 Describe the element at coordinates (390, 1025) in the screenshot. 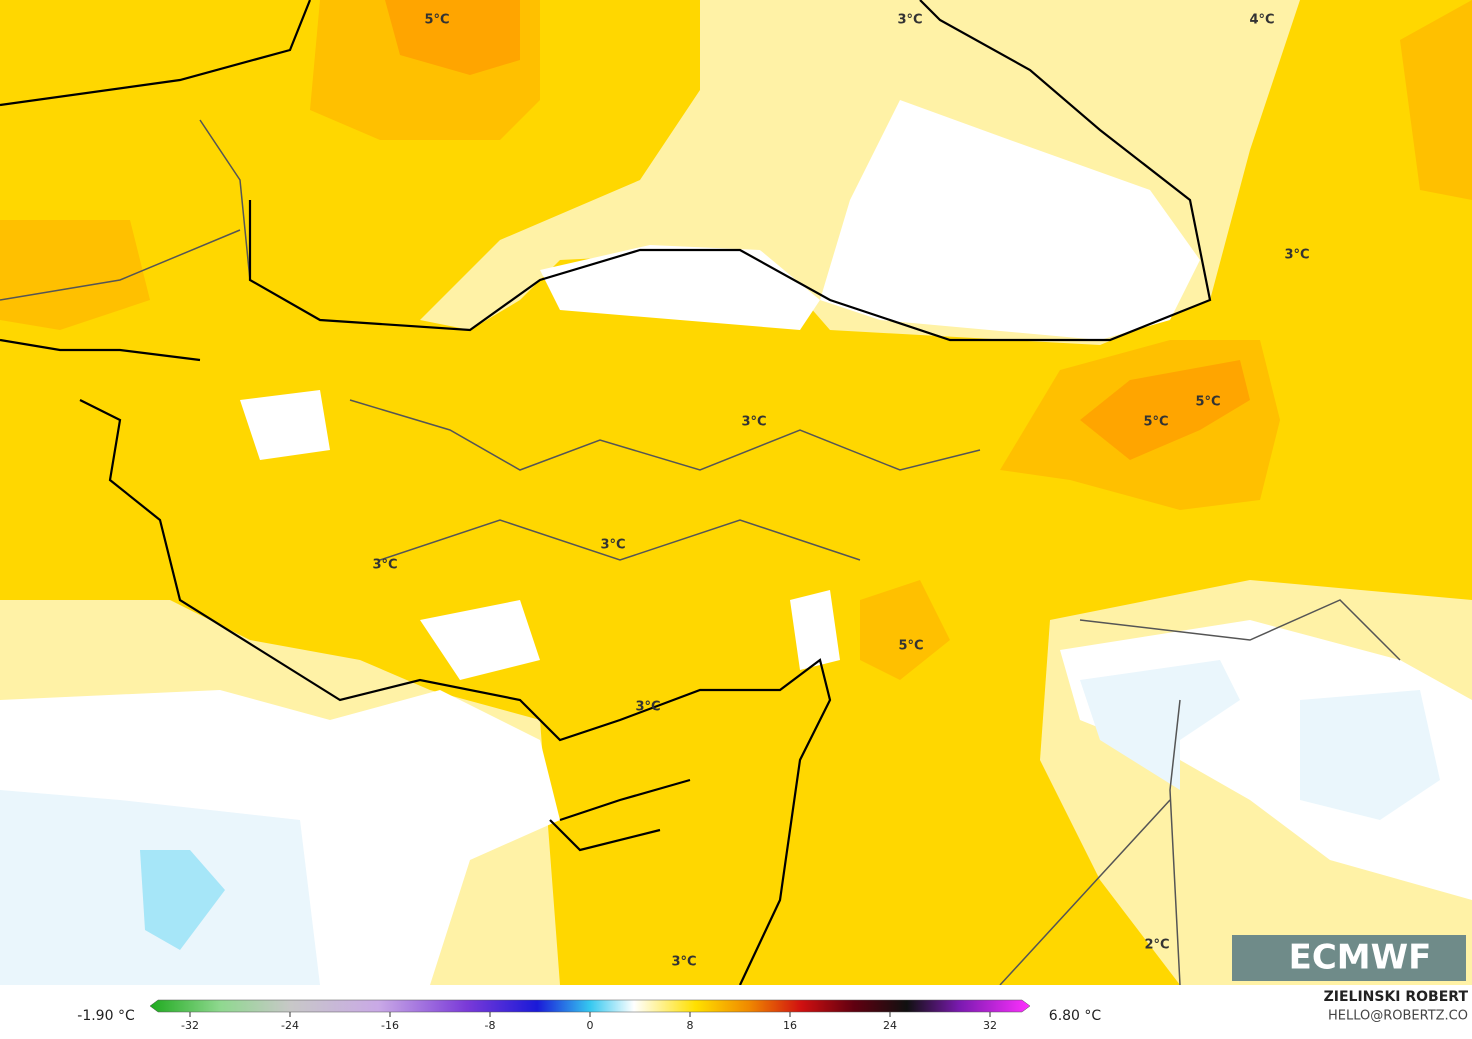

I see `colorbar-tick-label: -16` at that location.